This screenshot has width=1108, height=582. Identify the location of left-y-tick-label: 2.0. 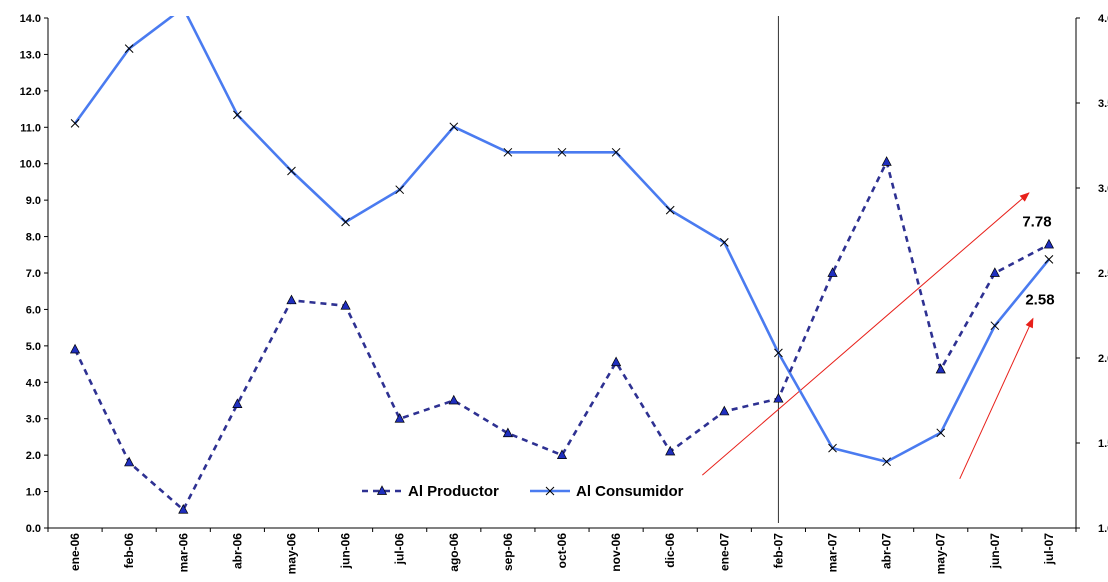
(33, 456).